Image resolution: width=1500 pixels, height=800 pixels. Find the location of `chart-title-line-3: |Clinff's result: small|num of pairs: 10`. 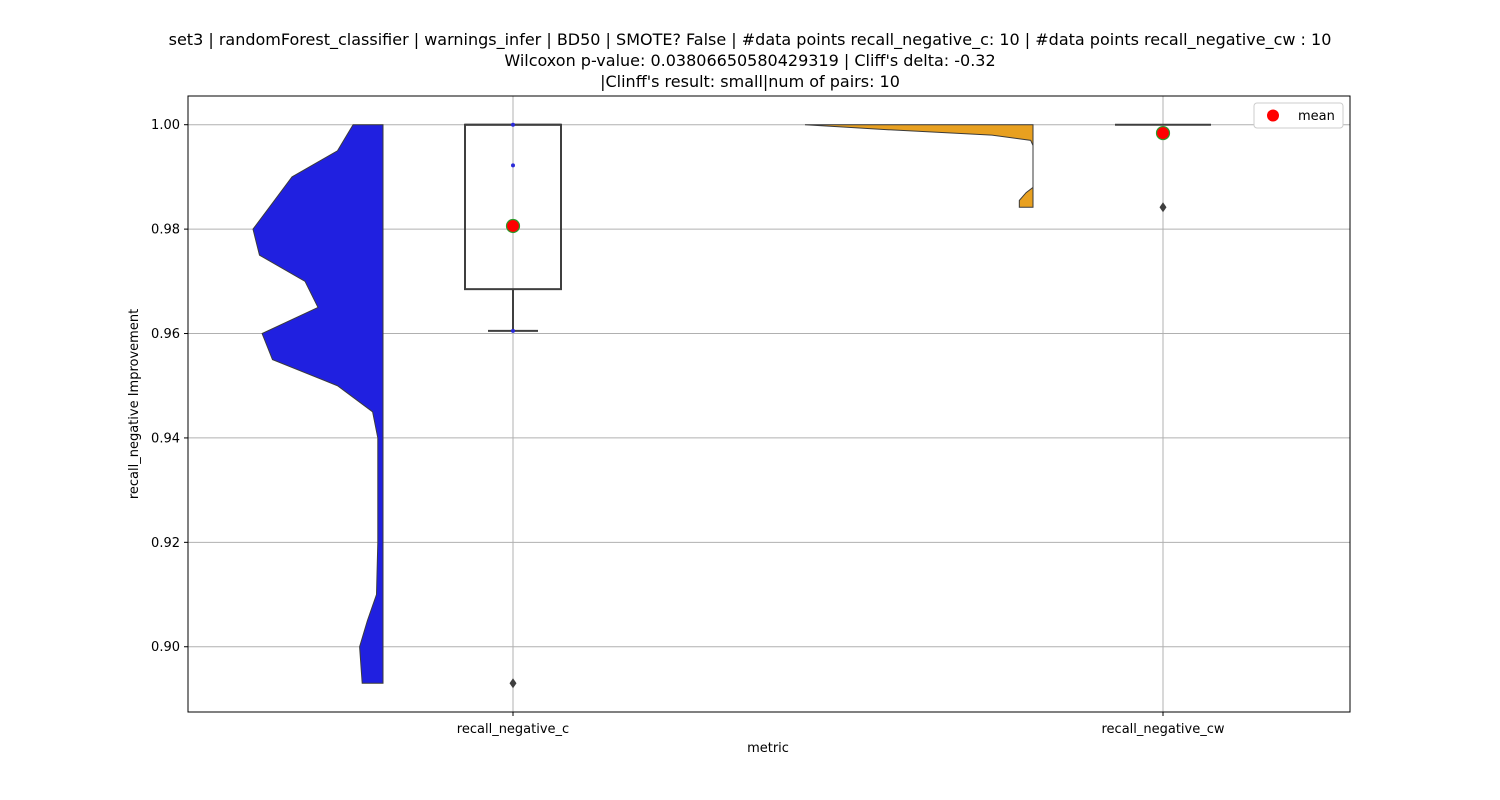

chart-title-line-3: |Clinff's result: small|num of pairs: 10 is located at coordinates (750, 81).